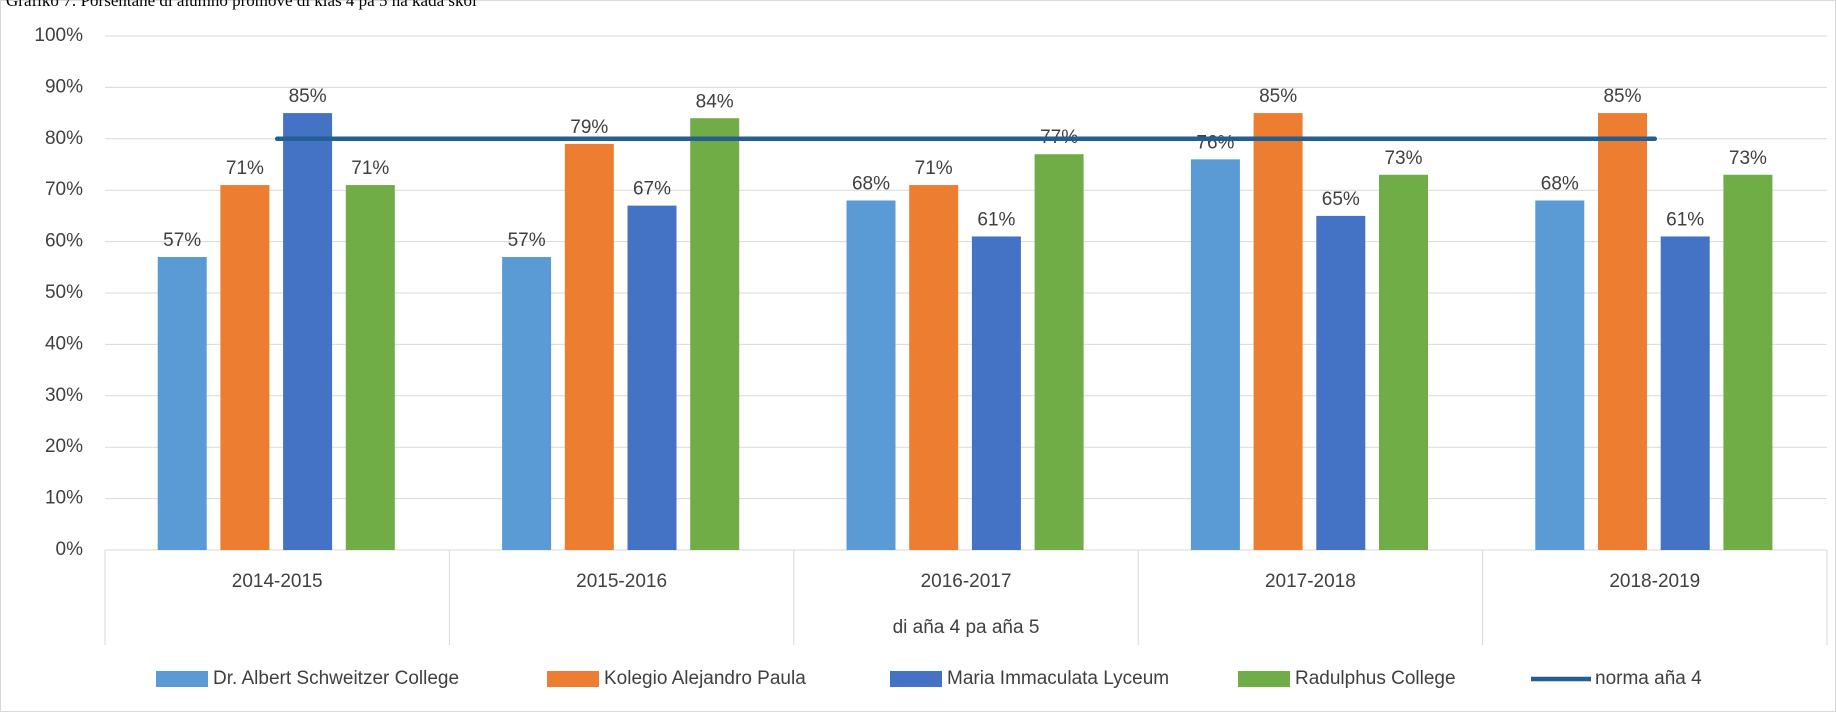  What do you see at coordinates (966, 627) in the screenshot?
I see `x-axis-title: di aña 4 pa aña 5` at bounding box center [966, 627].